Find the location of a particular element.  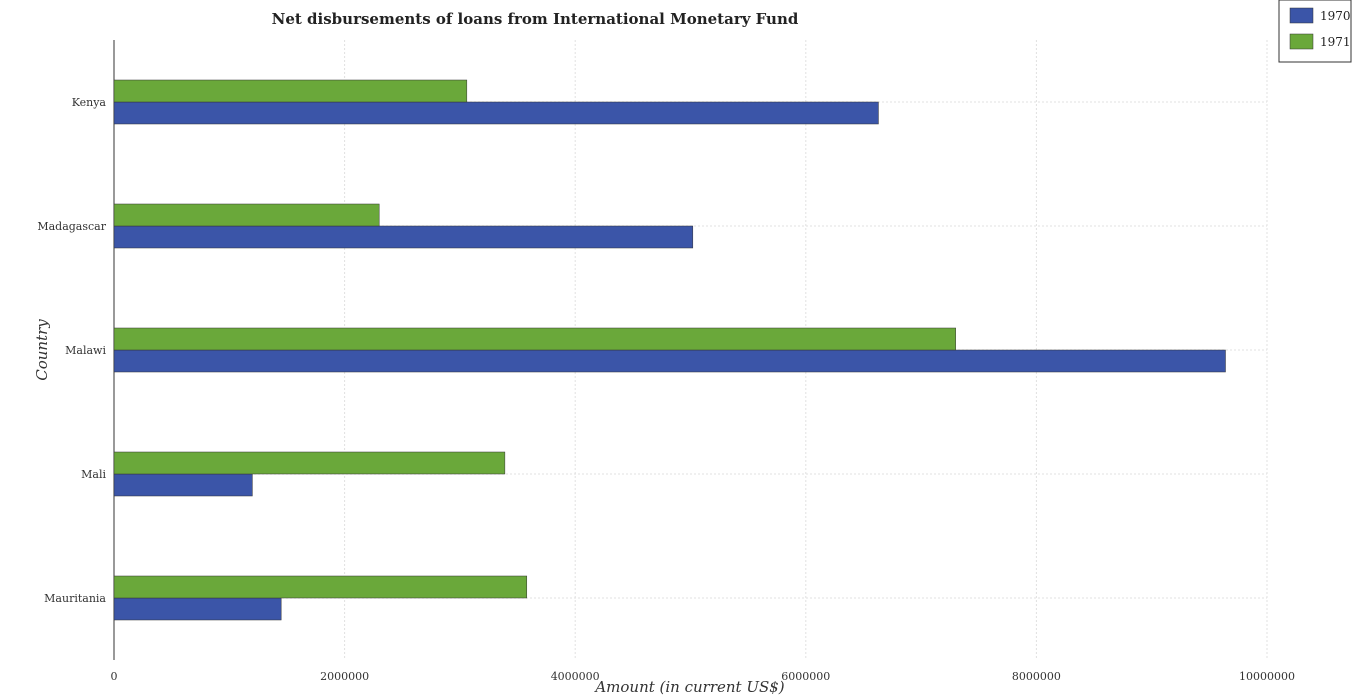

x-tick-label: 6000000 is located at coordinates (805, 676).